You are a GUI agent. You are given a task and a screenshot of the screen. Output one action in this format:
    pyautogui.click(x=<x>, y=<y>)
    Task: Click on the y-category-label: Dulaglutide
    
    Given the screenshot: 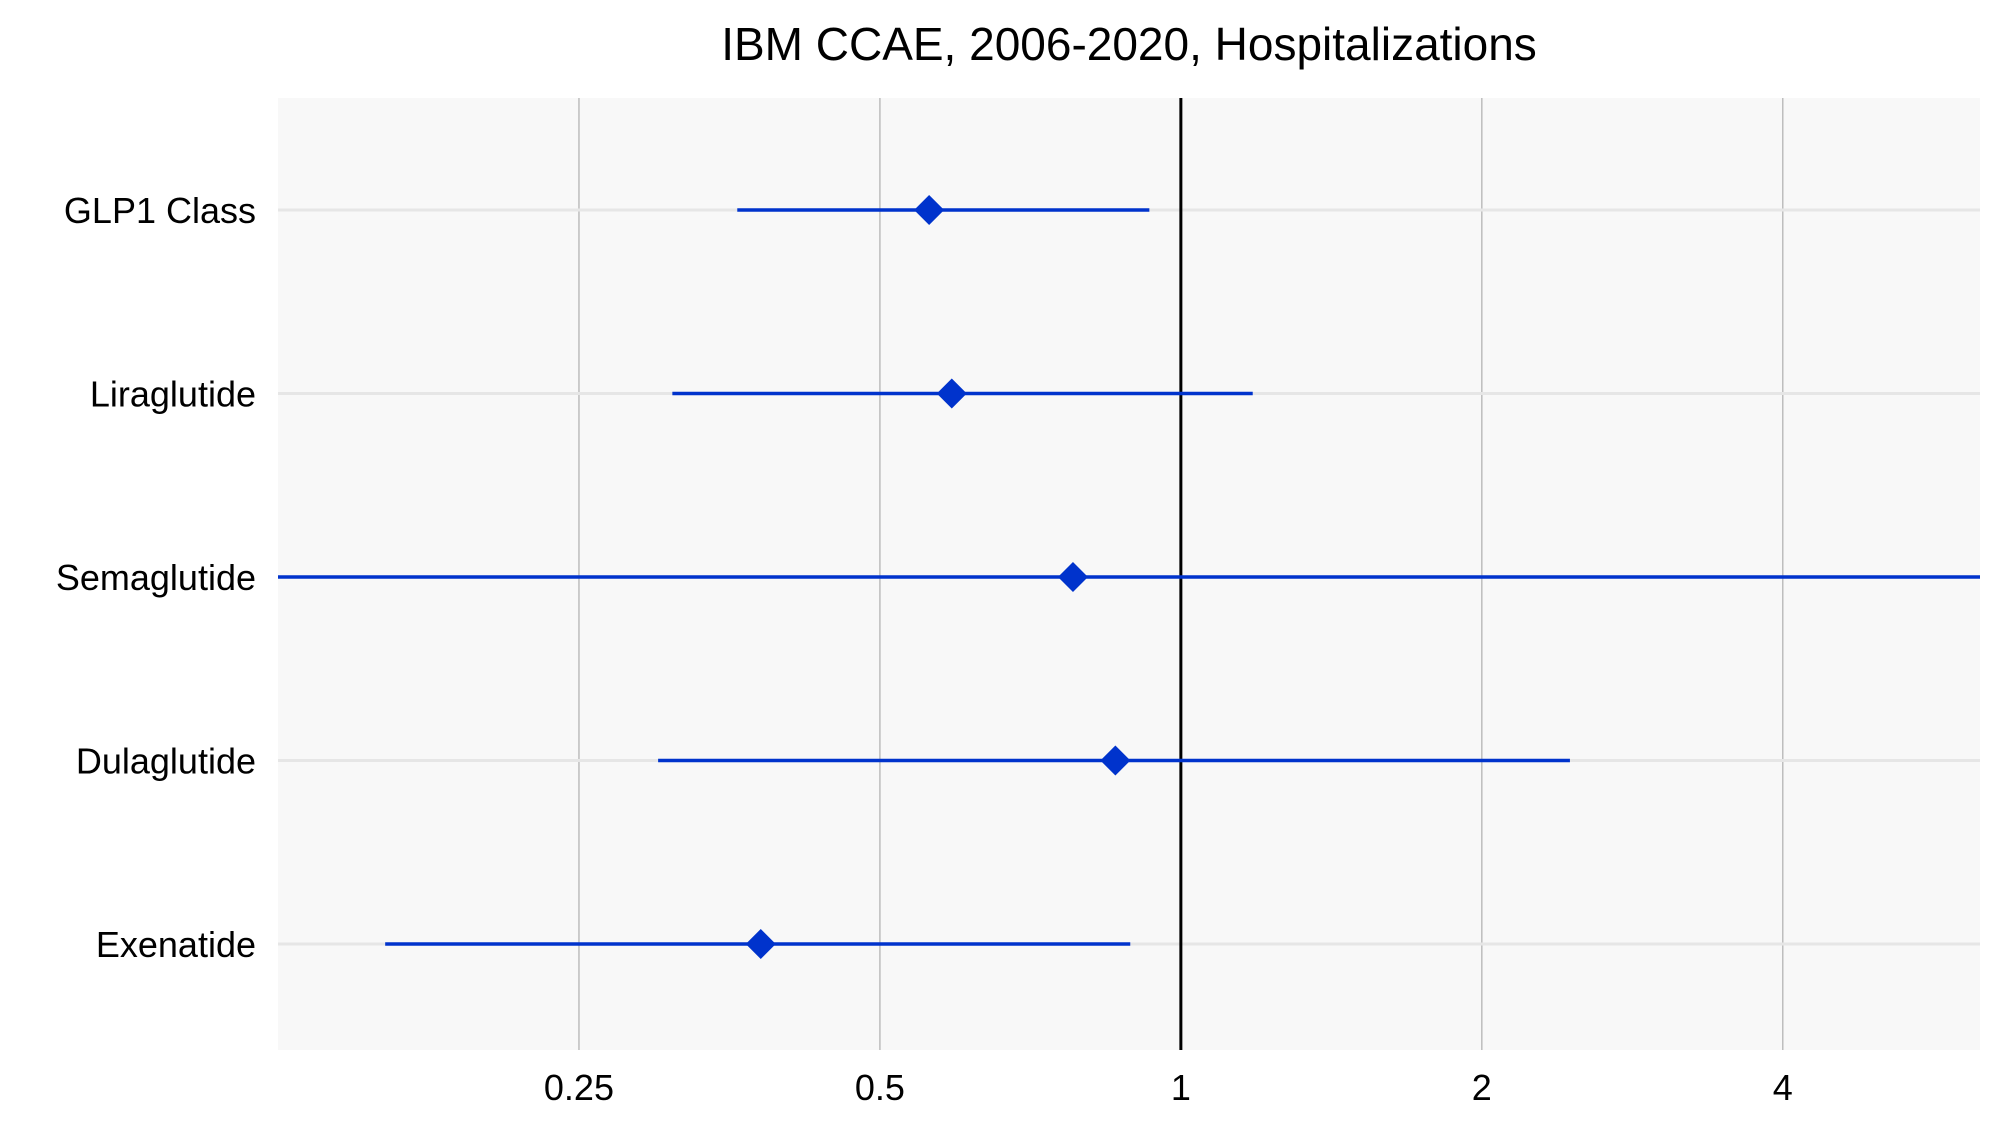 What is the action you would take?
    pyautogui.click(x=166, y=761)
    